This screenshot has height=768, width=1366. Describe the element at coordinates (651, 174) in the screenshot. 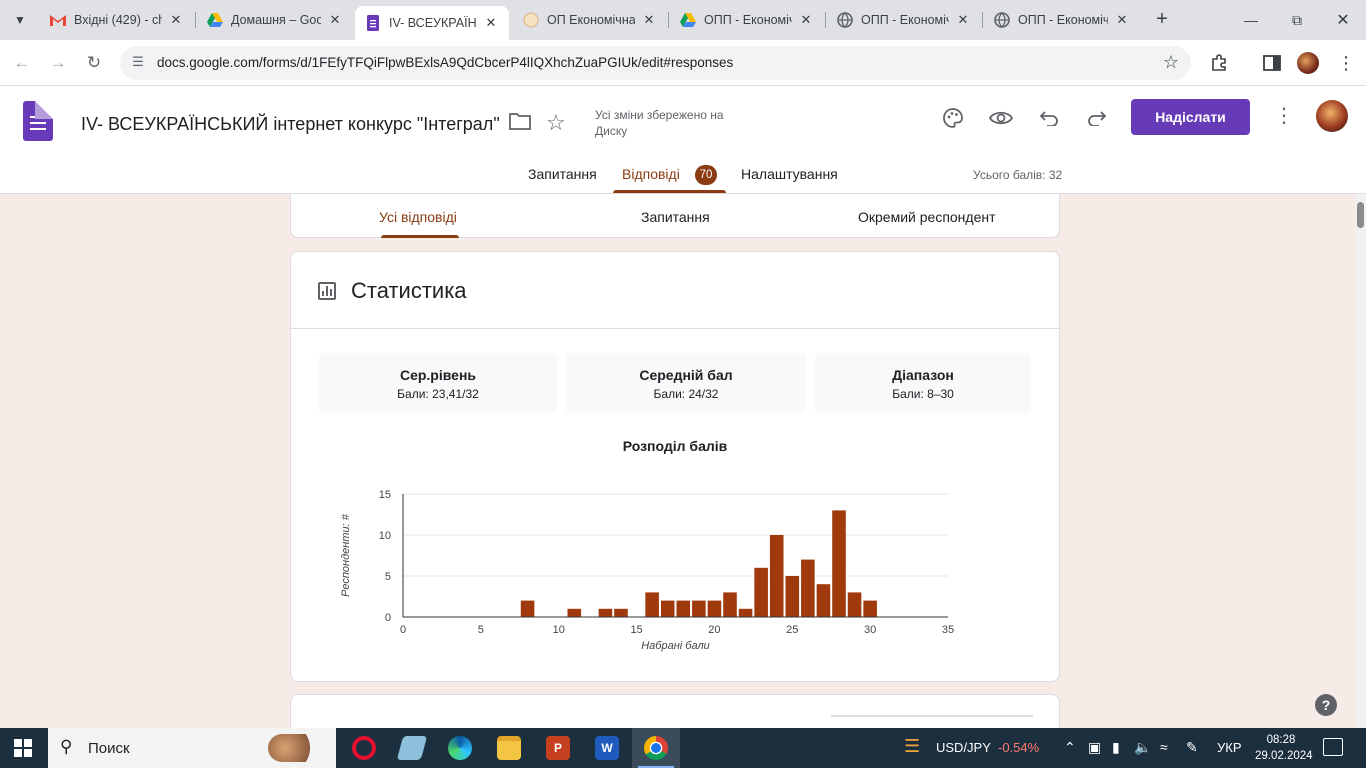

I see `tab-responses: Відповіді` at that location.